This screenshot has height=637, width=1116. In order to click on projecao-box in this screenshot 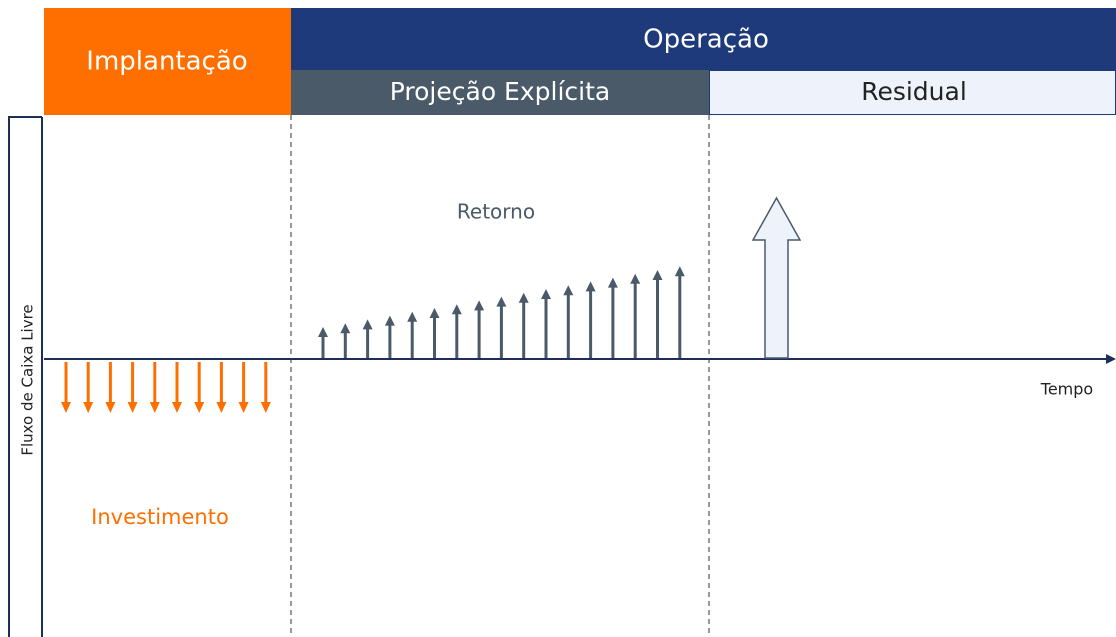, I will do `click(500, 92)`.